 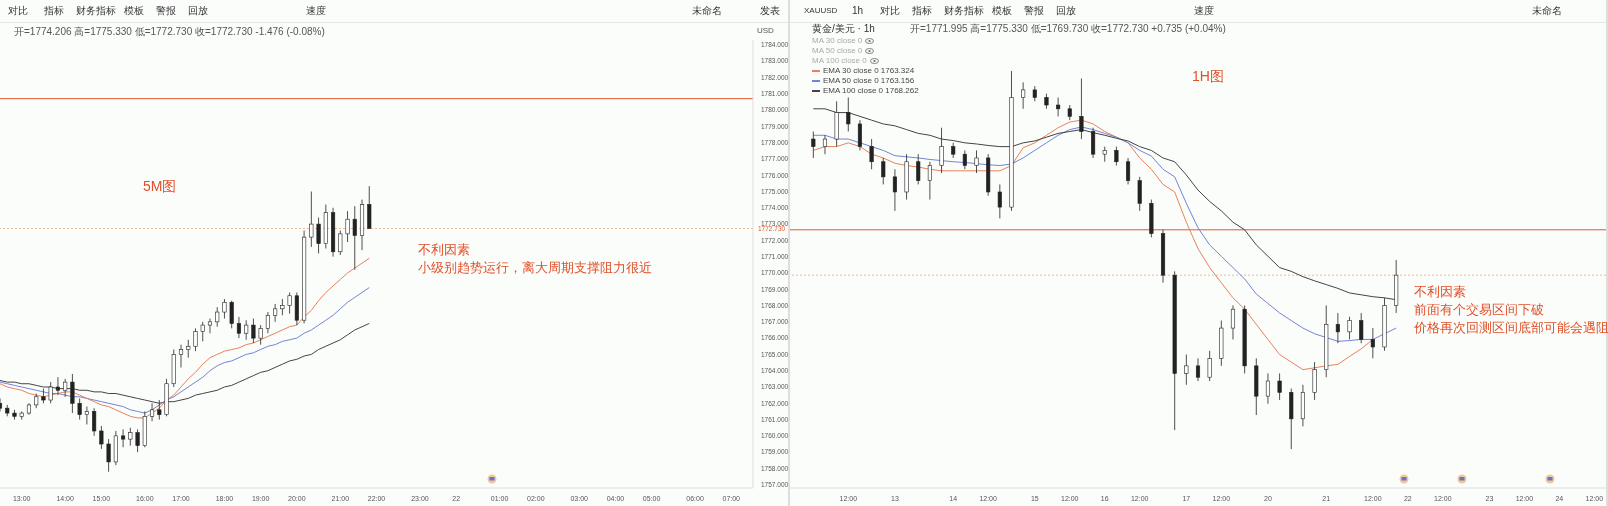 I want to click on annotation: 1H图, so click(x=1208, y=76).